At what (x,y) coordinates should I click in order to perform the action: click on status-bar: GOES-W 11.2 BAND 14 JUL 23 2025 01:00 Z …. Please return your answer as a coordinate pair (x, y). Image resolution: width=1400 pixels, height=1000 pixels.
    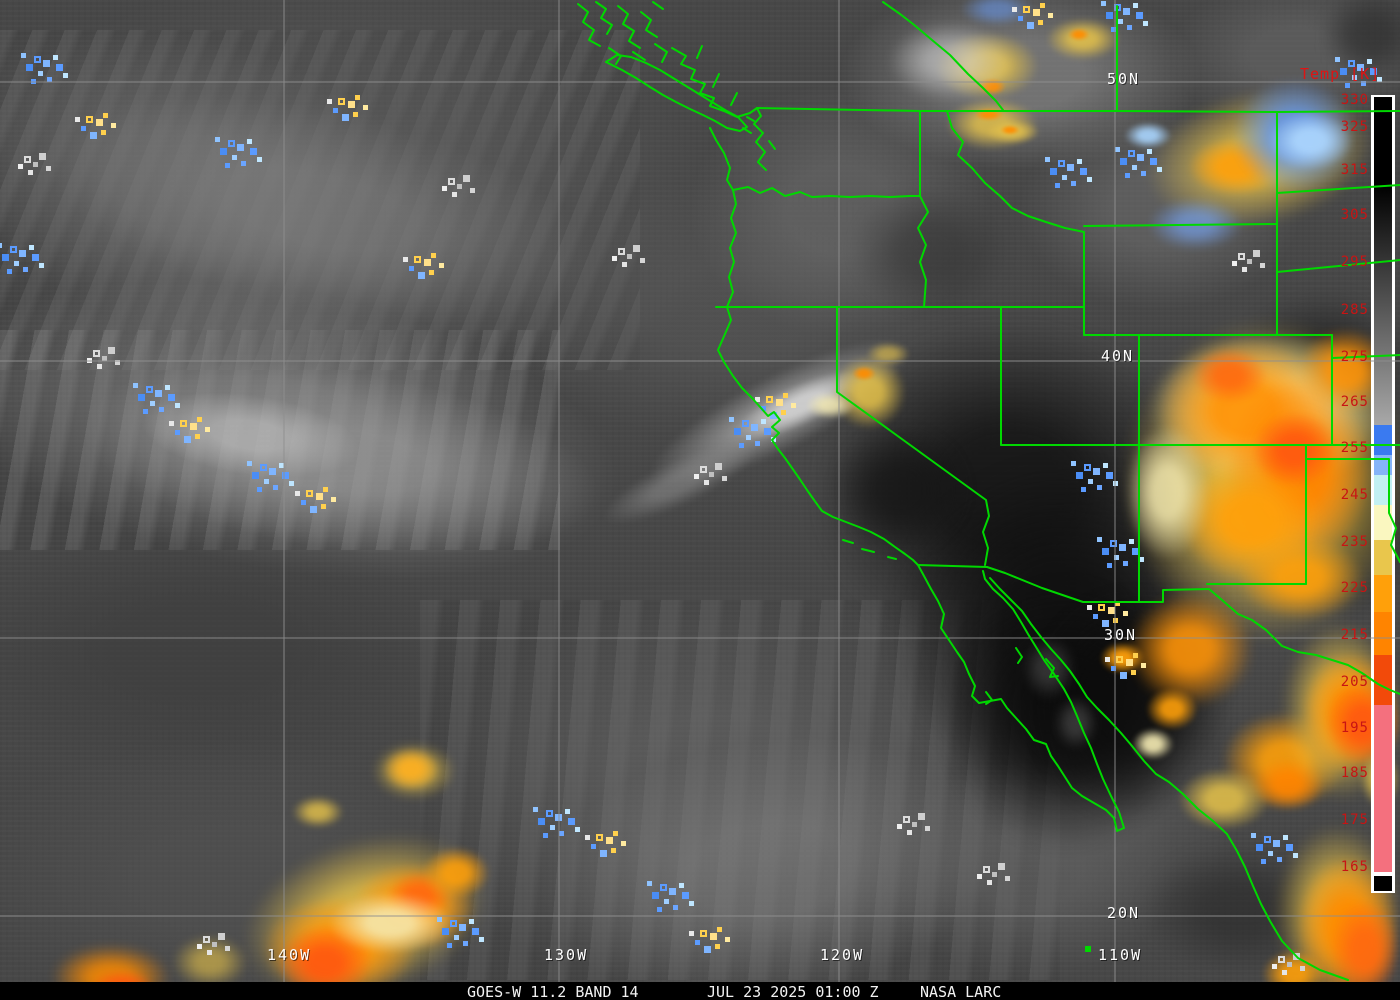
    Looking at the image, I should click on (700, 991).